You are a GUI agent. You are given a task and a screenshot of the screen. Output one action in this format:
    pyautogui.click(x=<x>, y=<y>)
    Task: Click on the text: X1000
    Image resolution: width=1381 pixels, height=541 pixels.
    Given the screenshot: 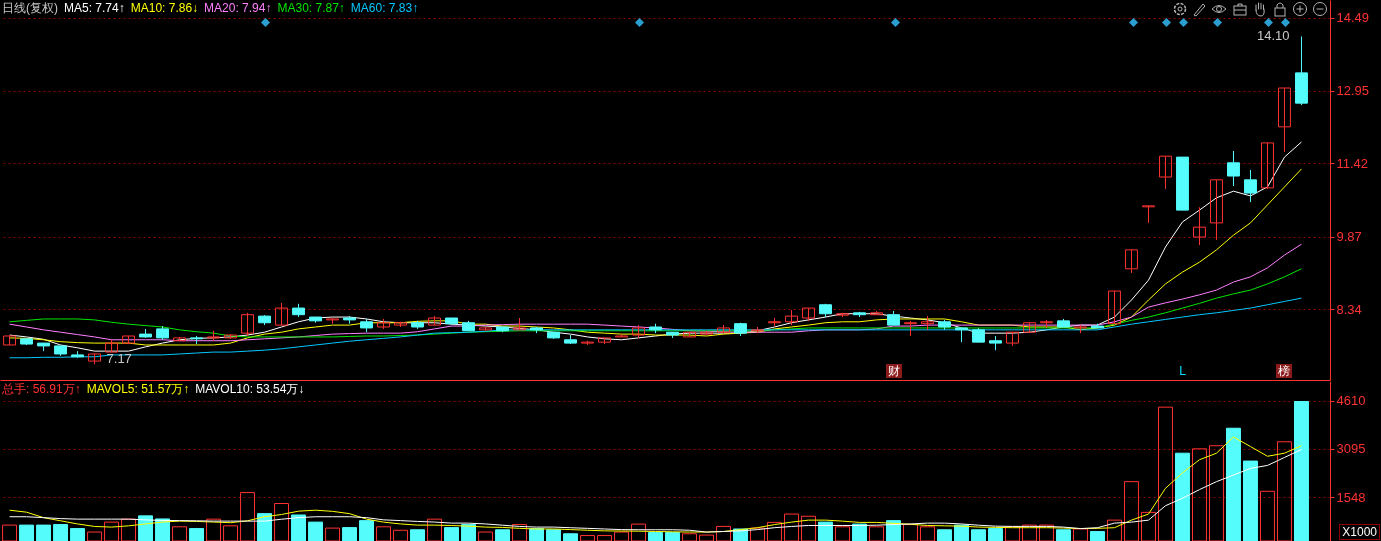 What is the action you would take?
    pyautogui.click(x=1359, y=532)
    